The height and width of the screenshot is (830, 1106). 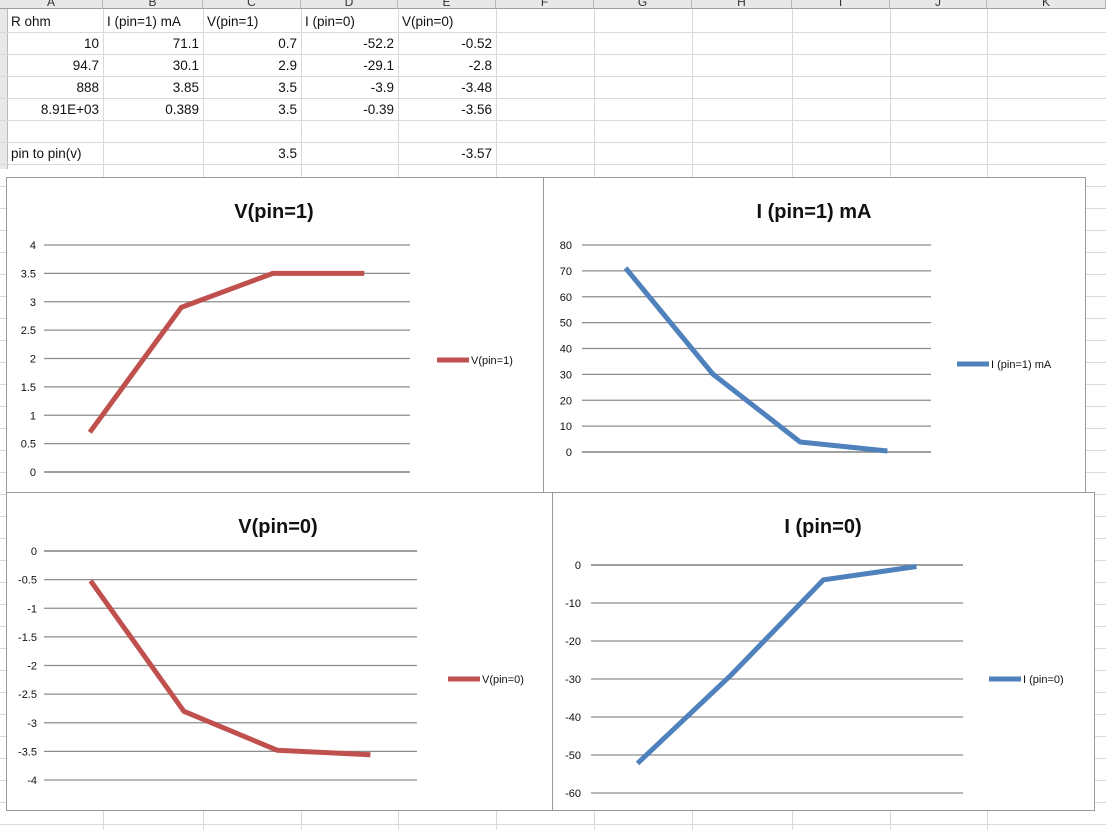 What do you see at coordinates (566, 272) in the screenshot?
I see `y-tick-label: 70` at bounding box center [566, 272].